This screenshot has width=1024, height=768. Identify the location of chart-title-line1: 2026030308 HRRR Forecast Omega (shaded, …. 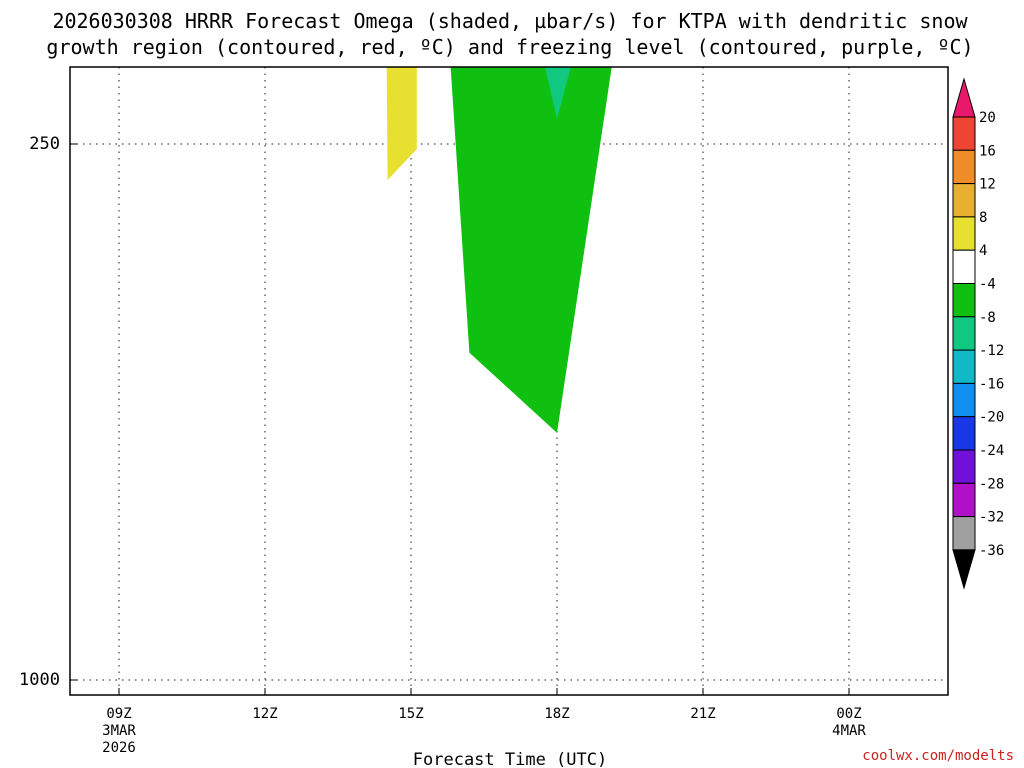
(510, 21).